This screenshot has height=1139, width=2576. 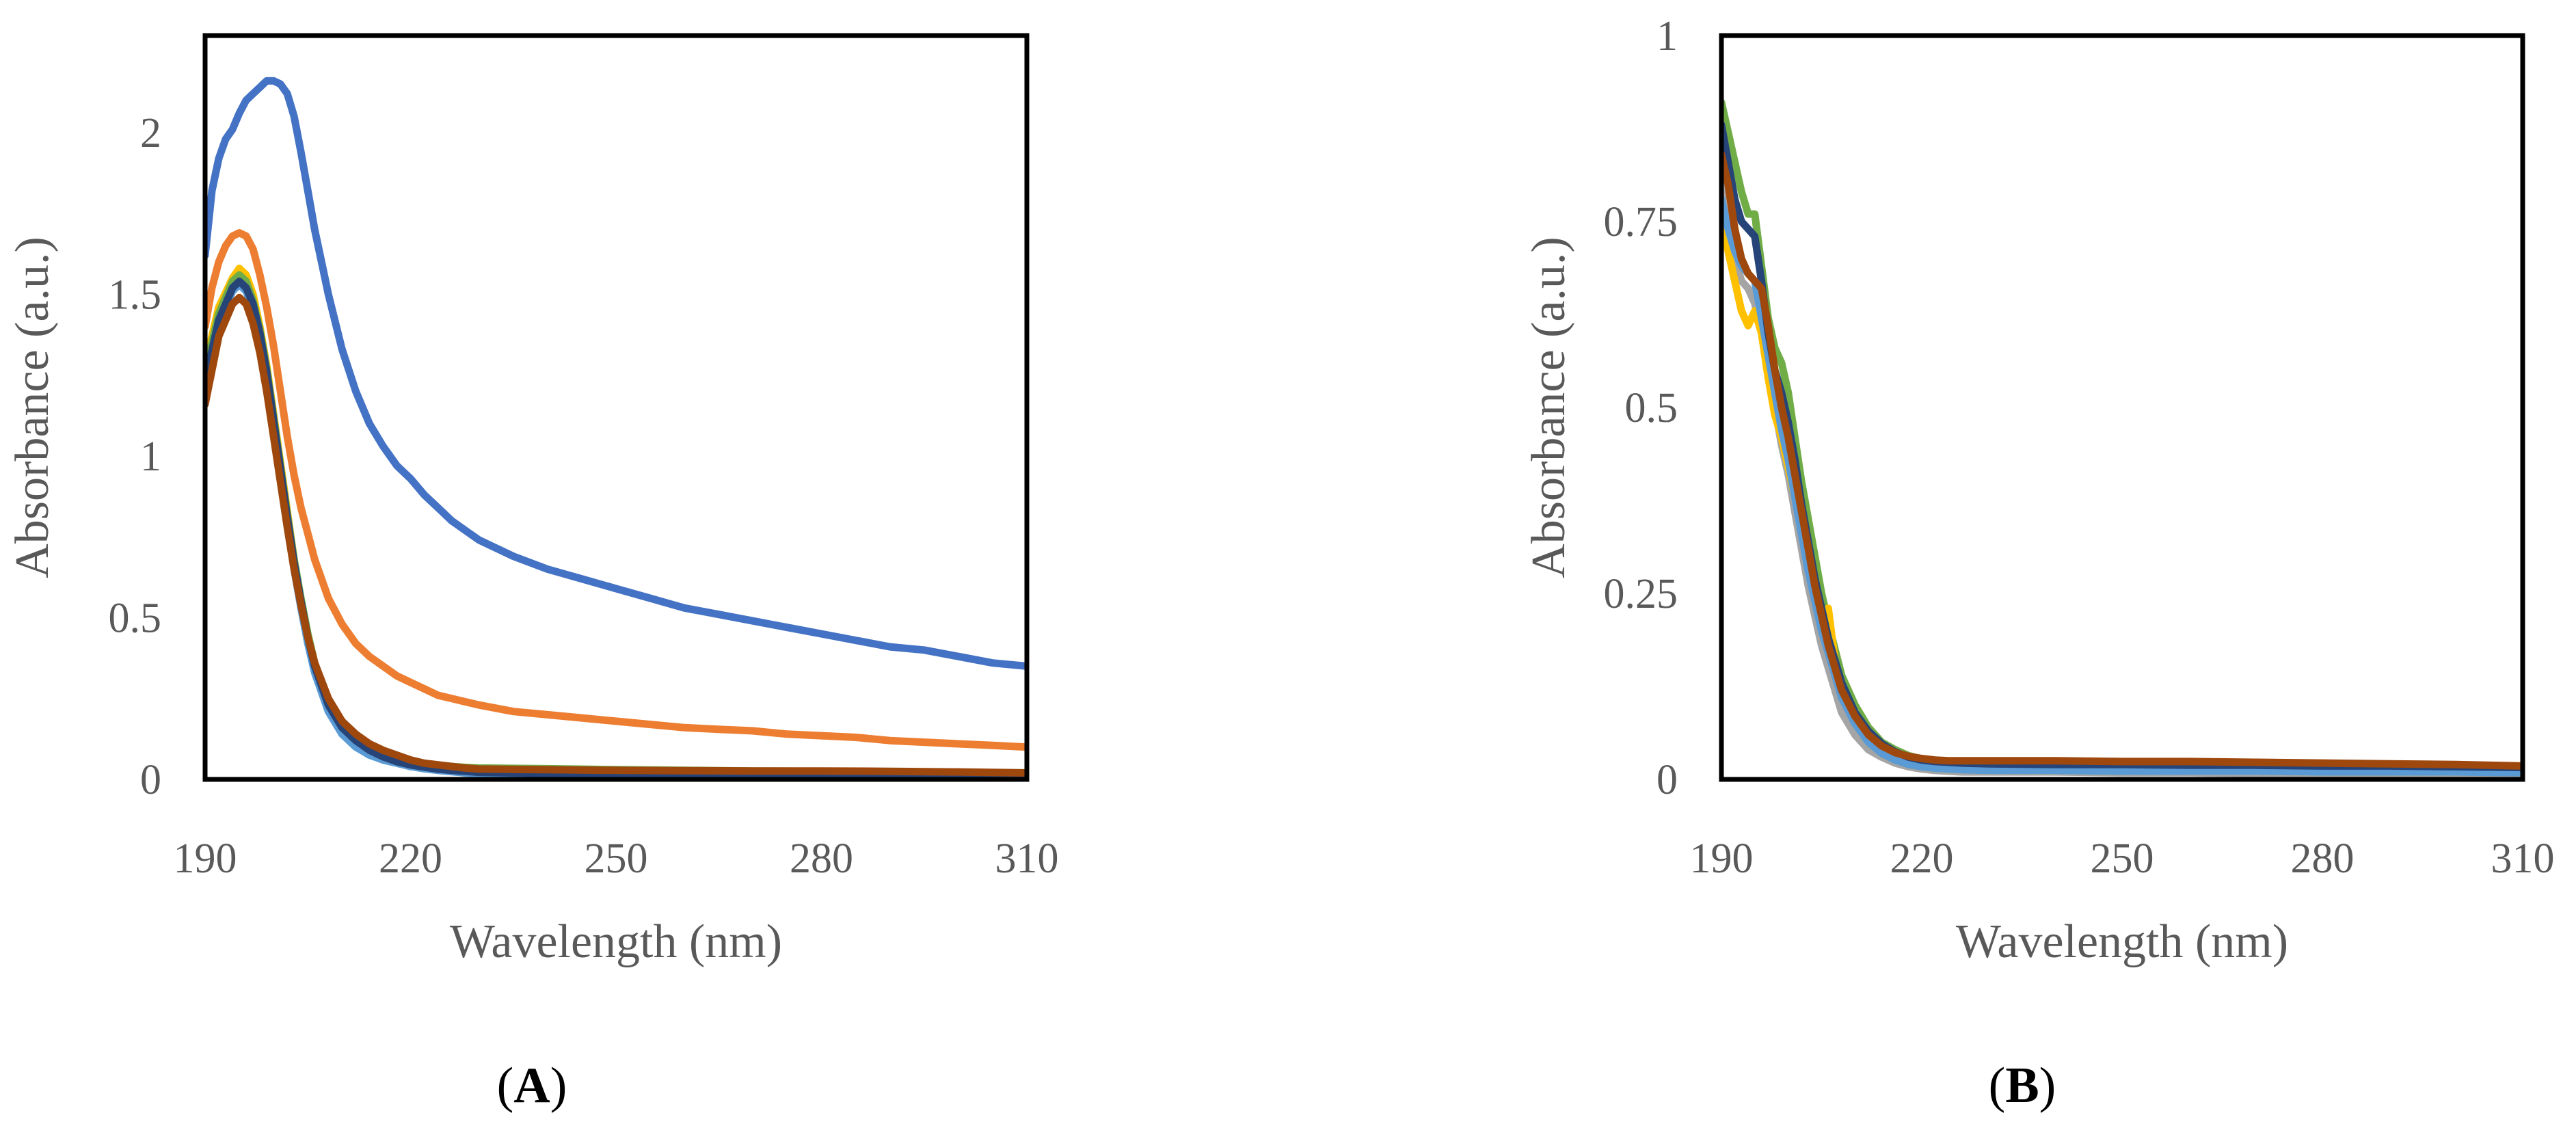 I want to click on panel-b-x-tick-label: 190, so click(x=1722, y=858).